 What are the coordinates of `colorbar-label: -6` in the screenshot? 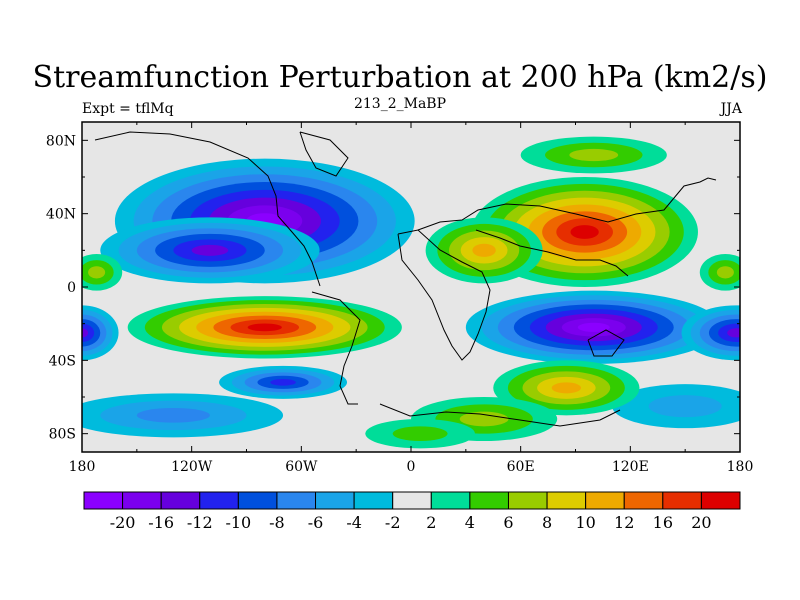 It's located at (316, 522).